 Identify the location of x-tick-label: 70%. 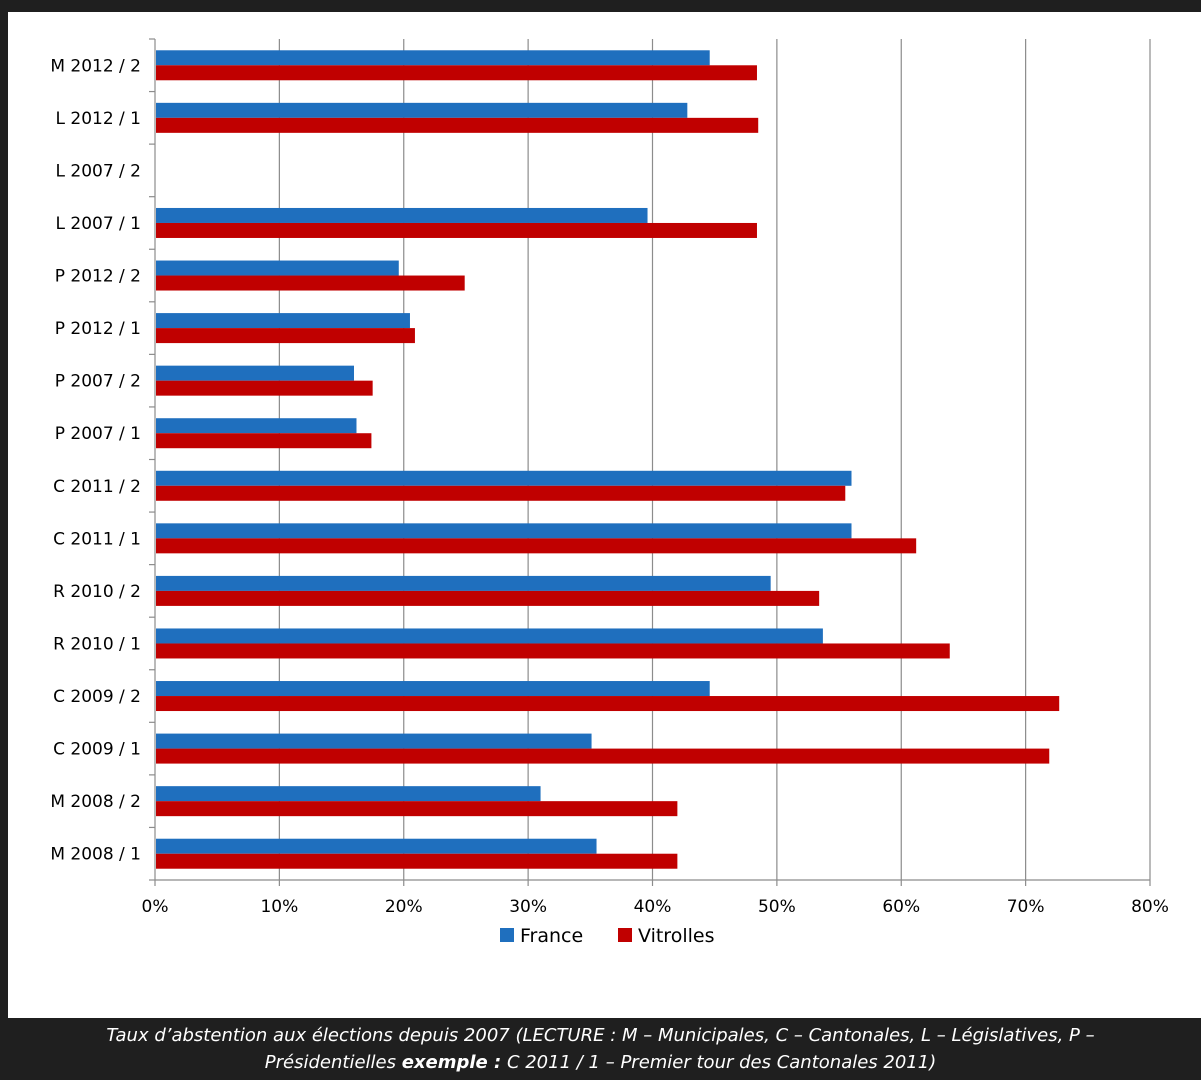
(1026, 907).